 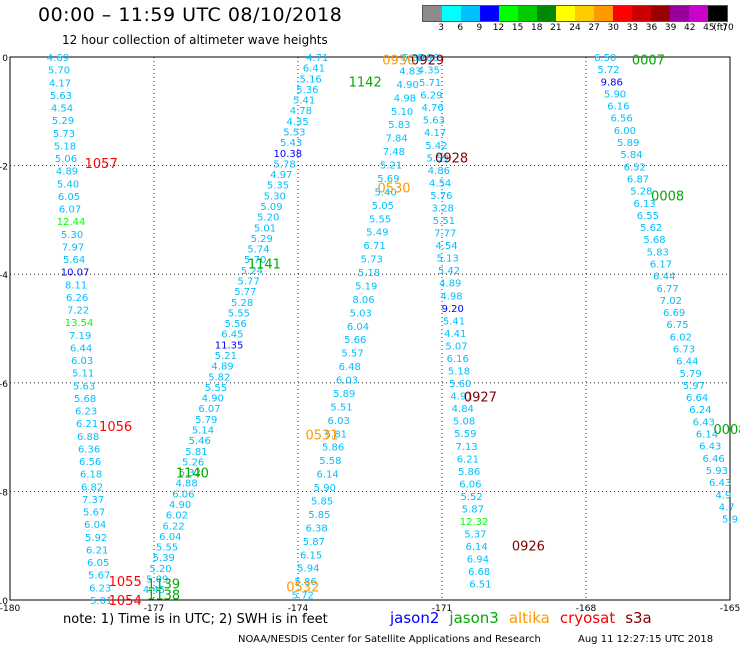 What do you see at coordinates (480, 585) in the screenshot?
I see `swh-value: 6.51` at bounding box center [480, 585].